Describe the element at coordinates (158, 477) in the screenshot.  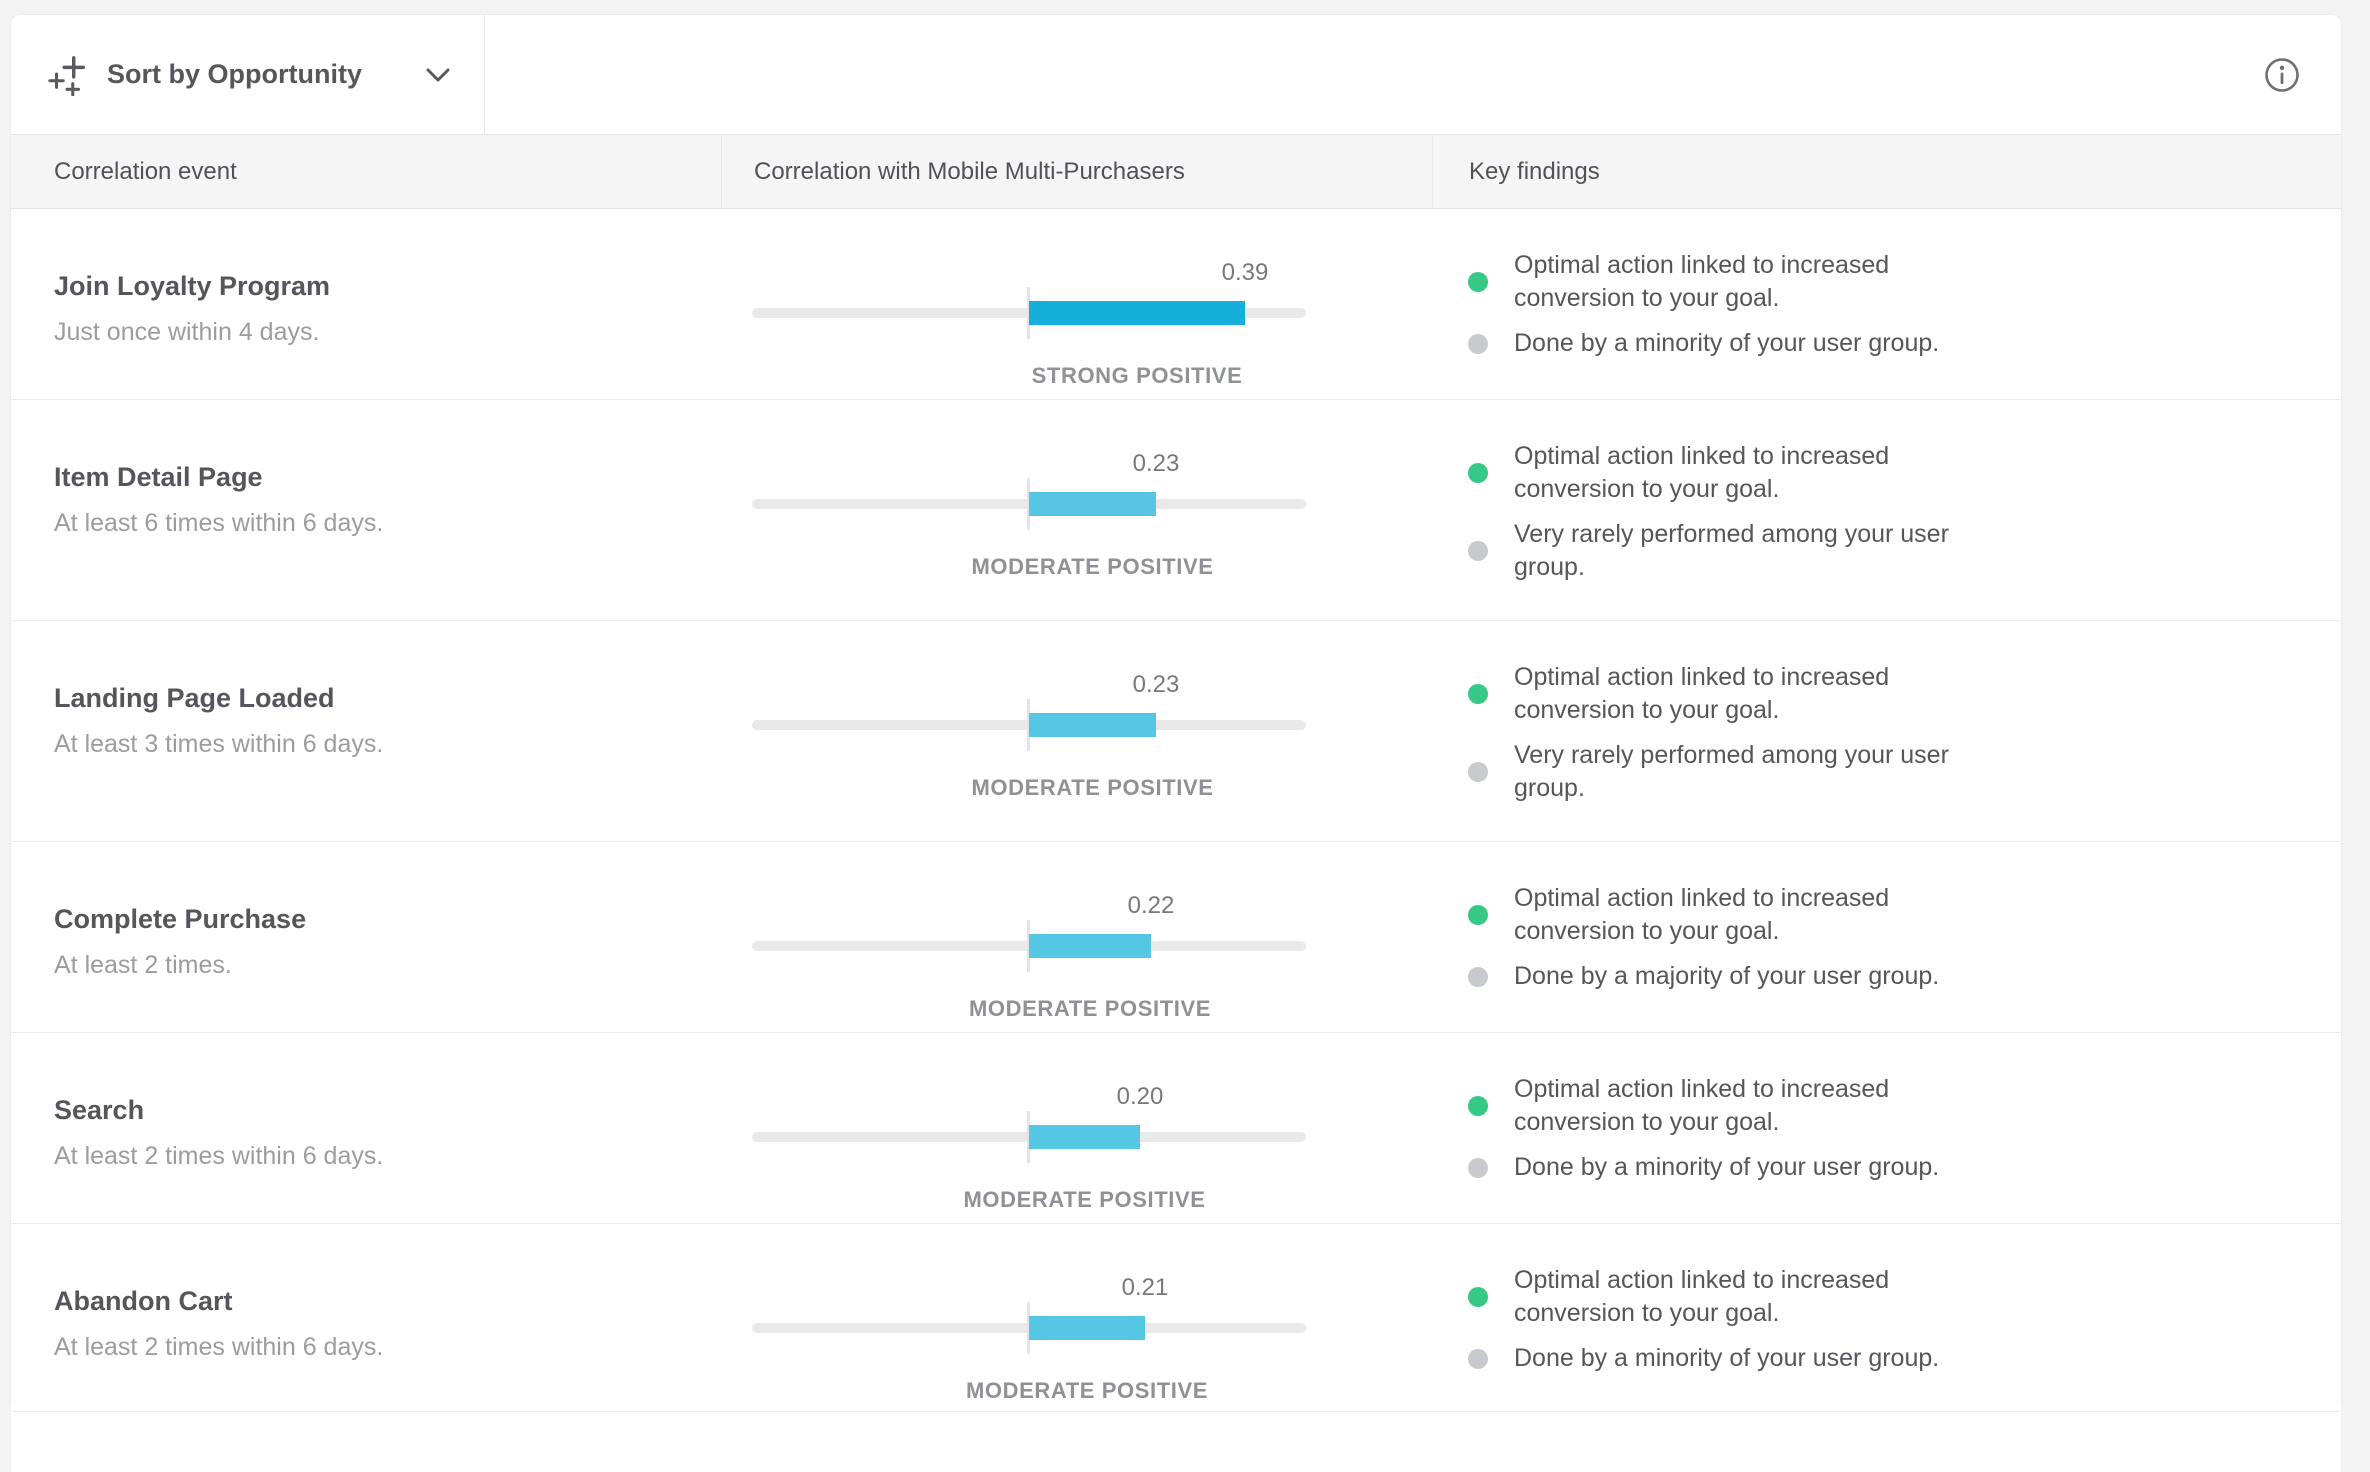
I see `event-name: Item Detail Page` at that location.